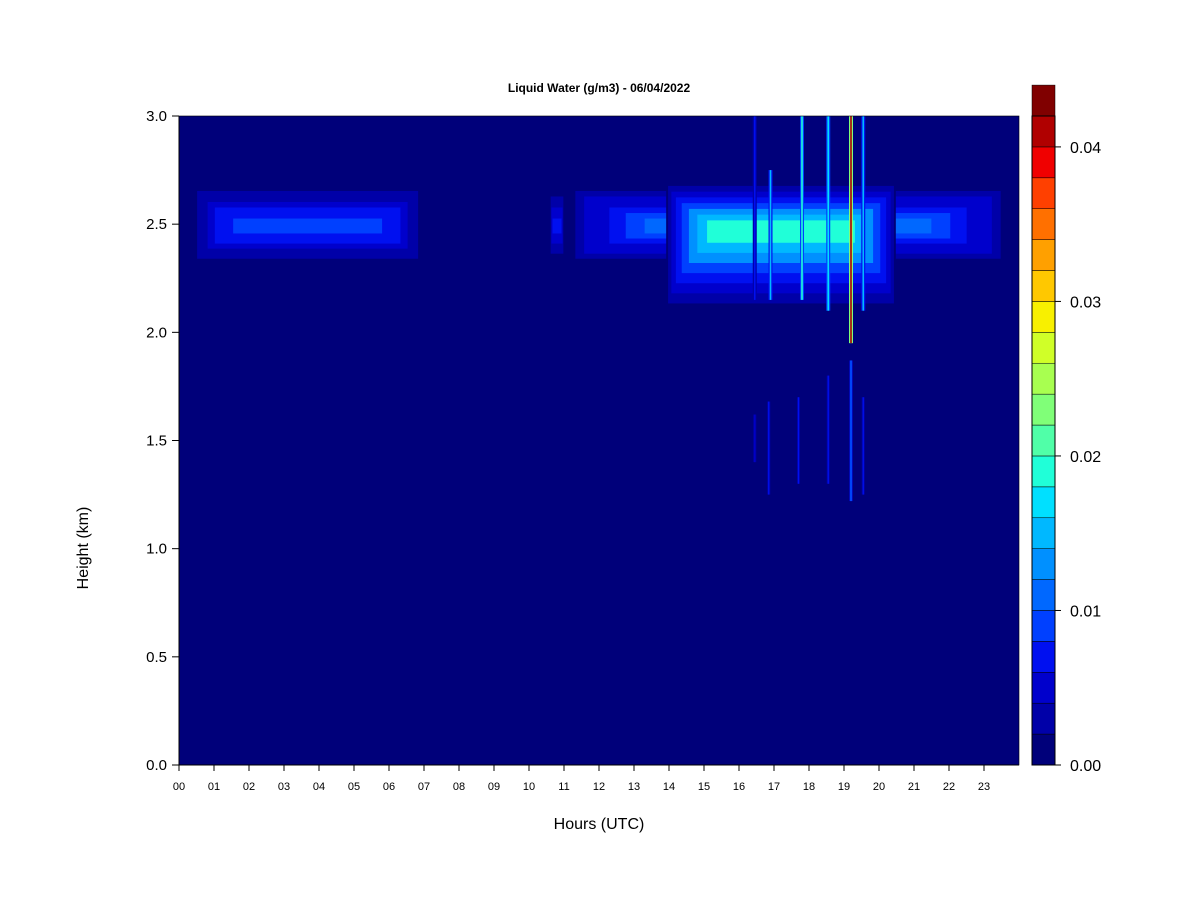 This screenshot has height=900, width=1200. Describe the element at coordinates (354, 787) in the screenshot. I see `x-tick-label: 05` at that location.